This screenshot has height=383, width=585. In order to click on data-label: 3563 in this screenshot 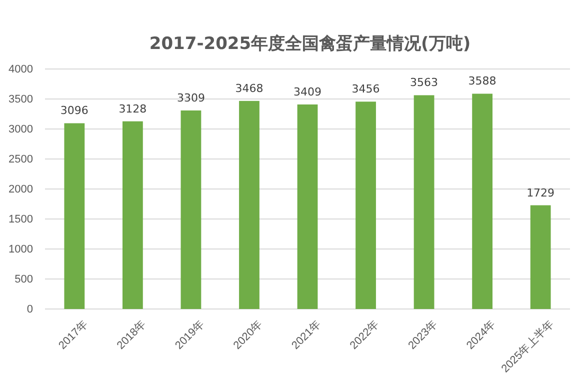, I will do `click(424, 83)`.